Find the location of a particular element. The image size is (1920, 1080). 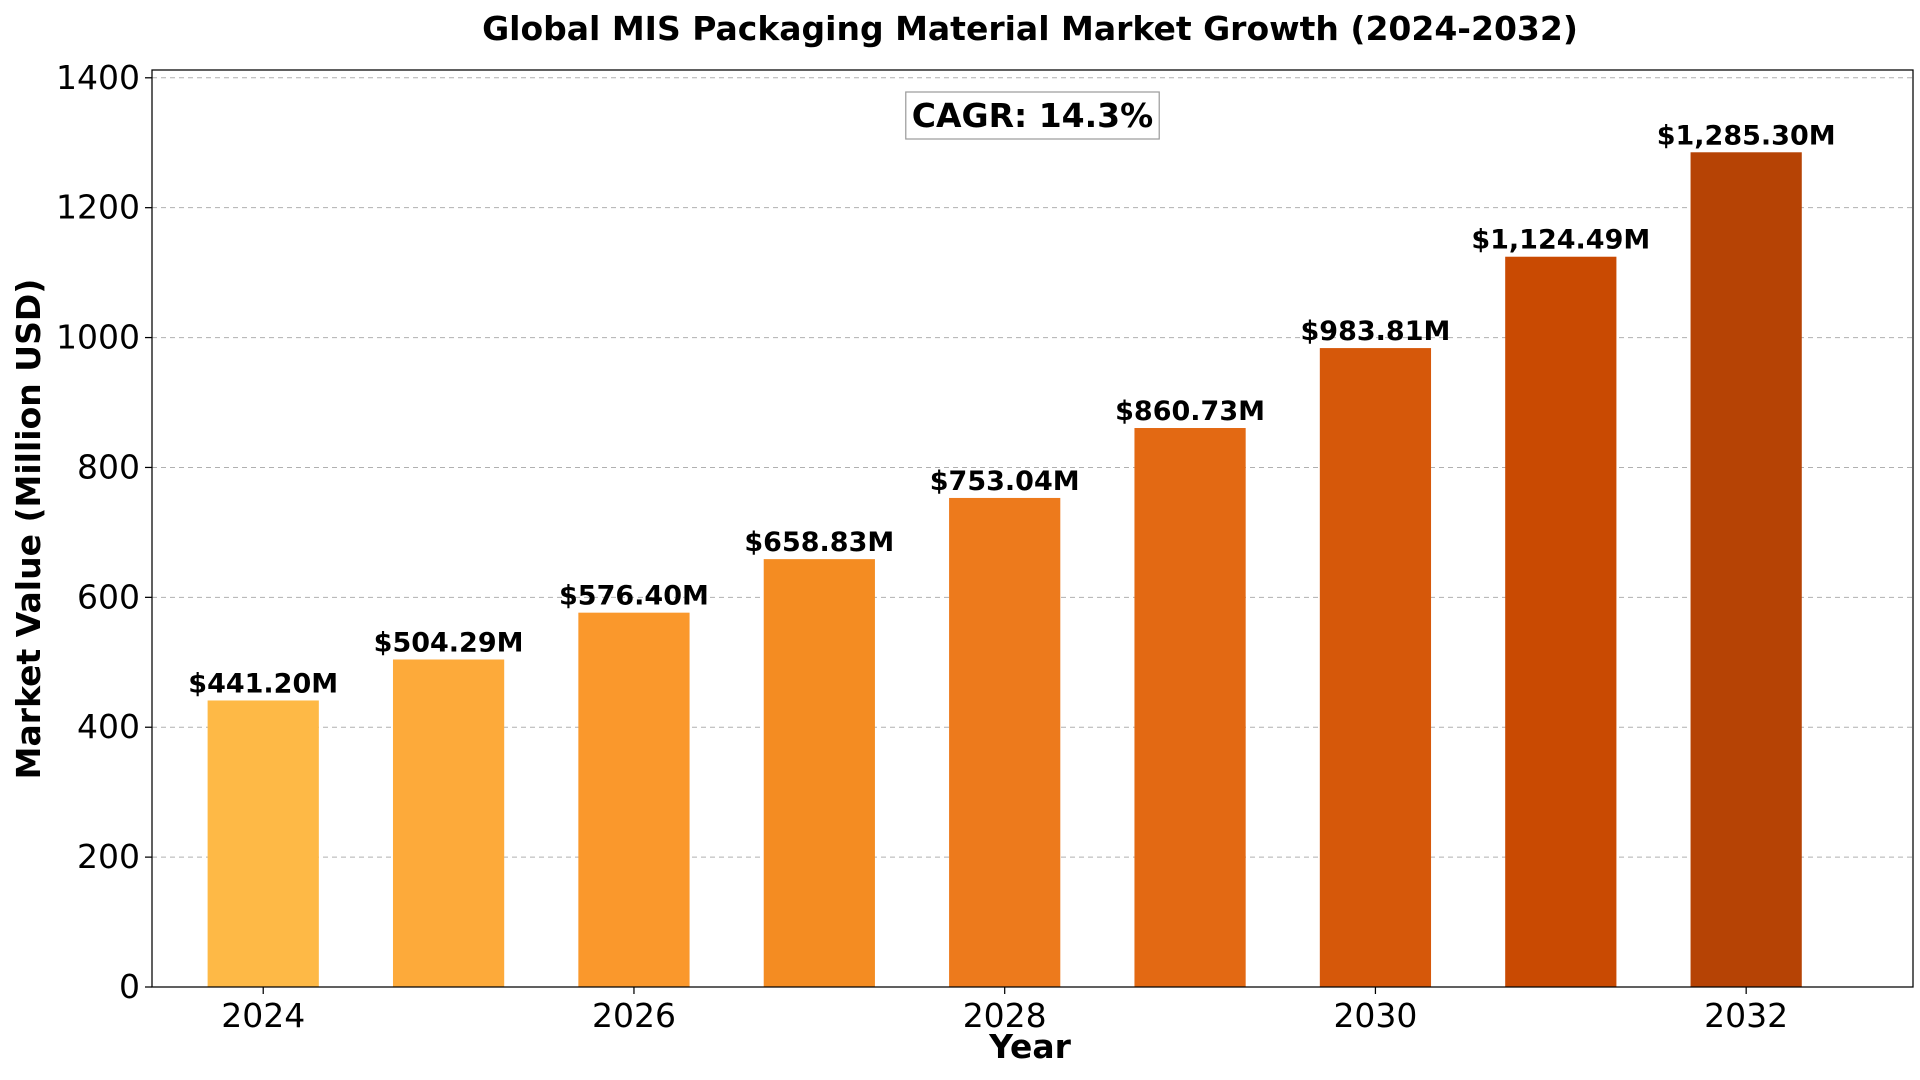

bar-value-label: $1,124.49M is located at coordinates (1560, 240).